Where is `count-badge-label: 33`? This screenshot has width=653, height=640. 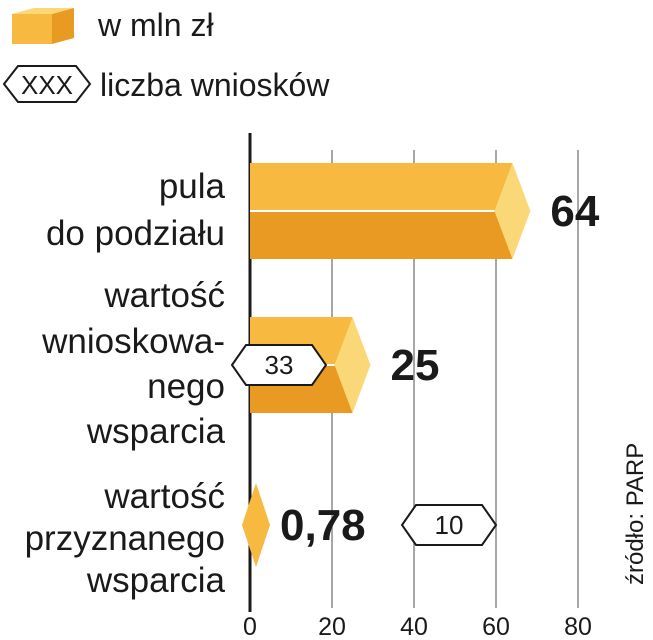 count-badge-label: 33 is located at coordinates (279, 365).